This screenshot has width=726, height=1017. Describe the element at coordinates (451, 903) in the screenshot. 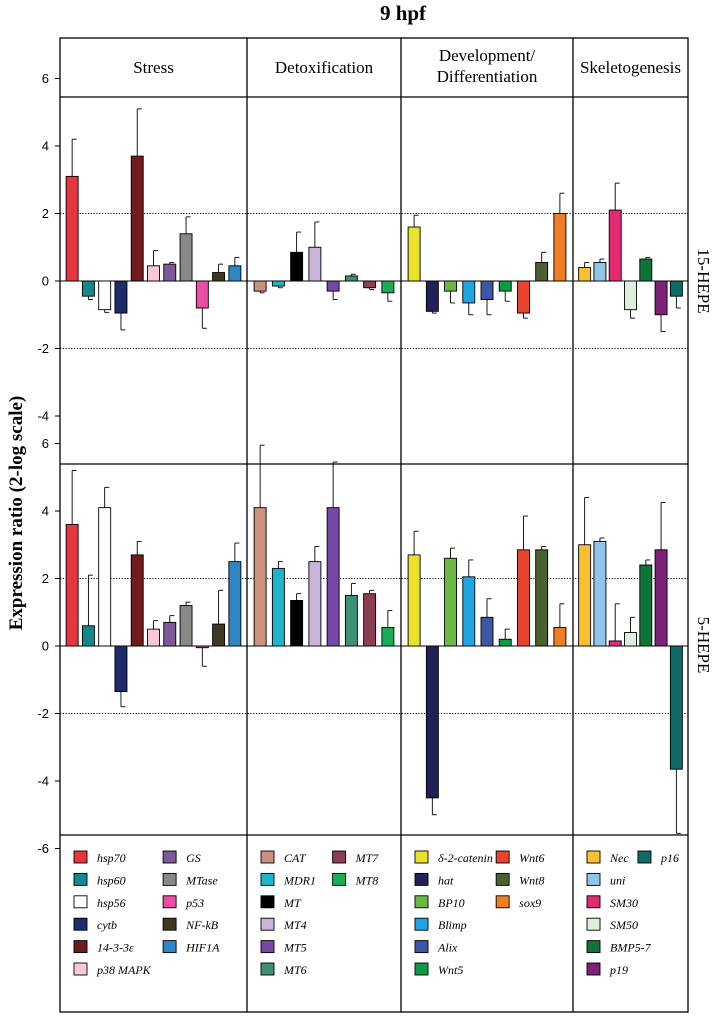

I see `legend-label: BP10` at that location.